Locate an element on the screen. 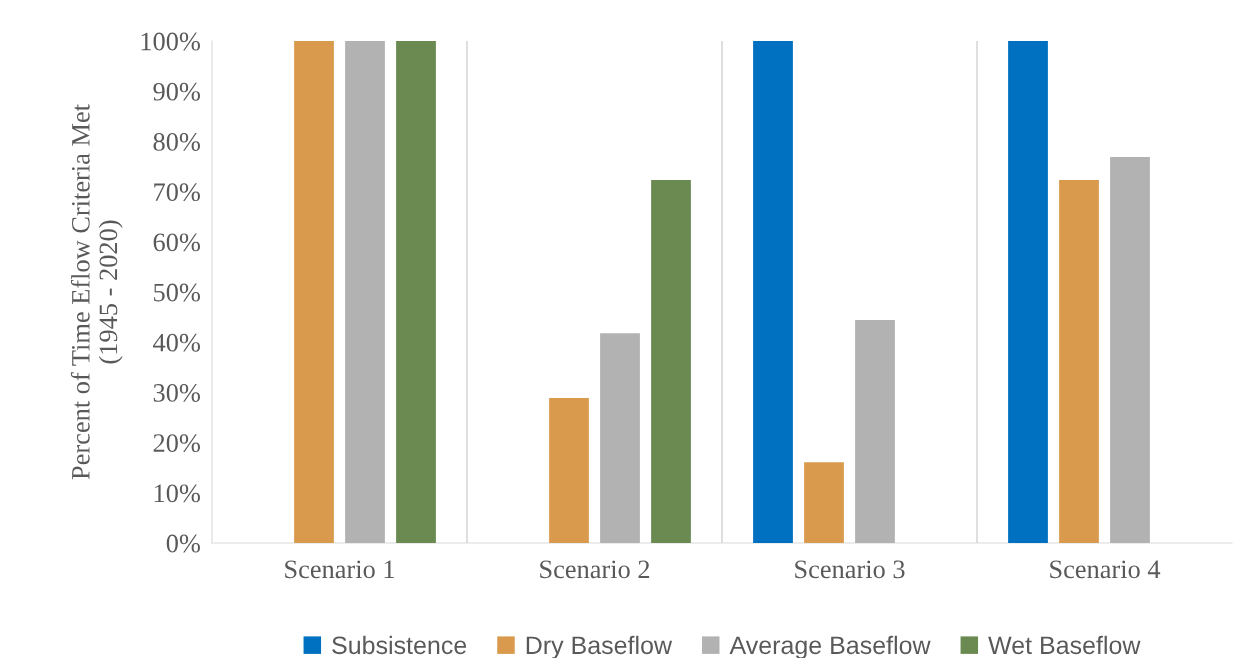 The width and height of the screenshot is (1252, 658). y-tick-label: 30% is located at coordinates (176, 393).